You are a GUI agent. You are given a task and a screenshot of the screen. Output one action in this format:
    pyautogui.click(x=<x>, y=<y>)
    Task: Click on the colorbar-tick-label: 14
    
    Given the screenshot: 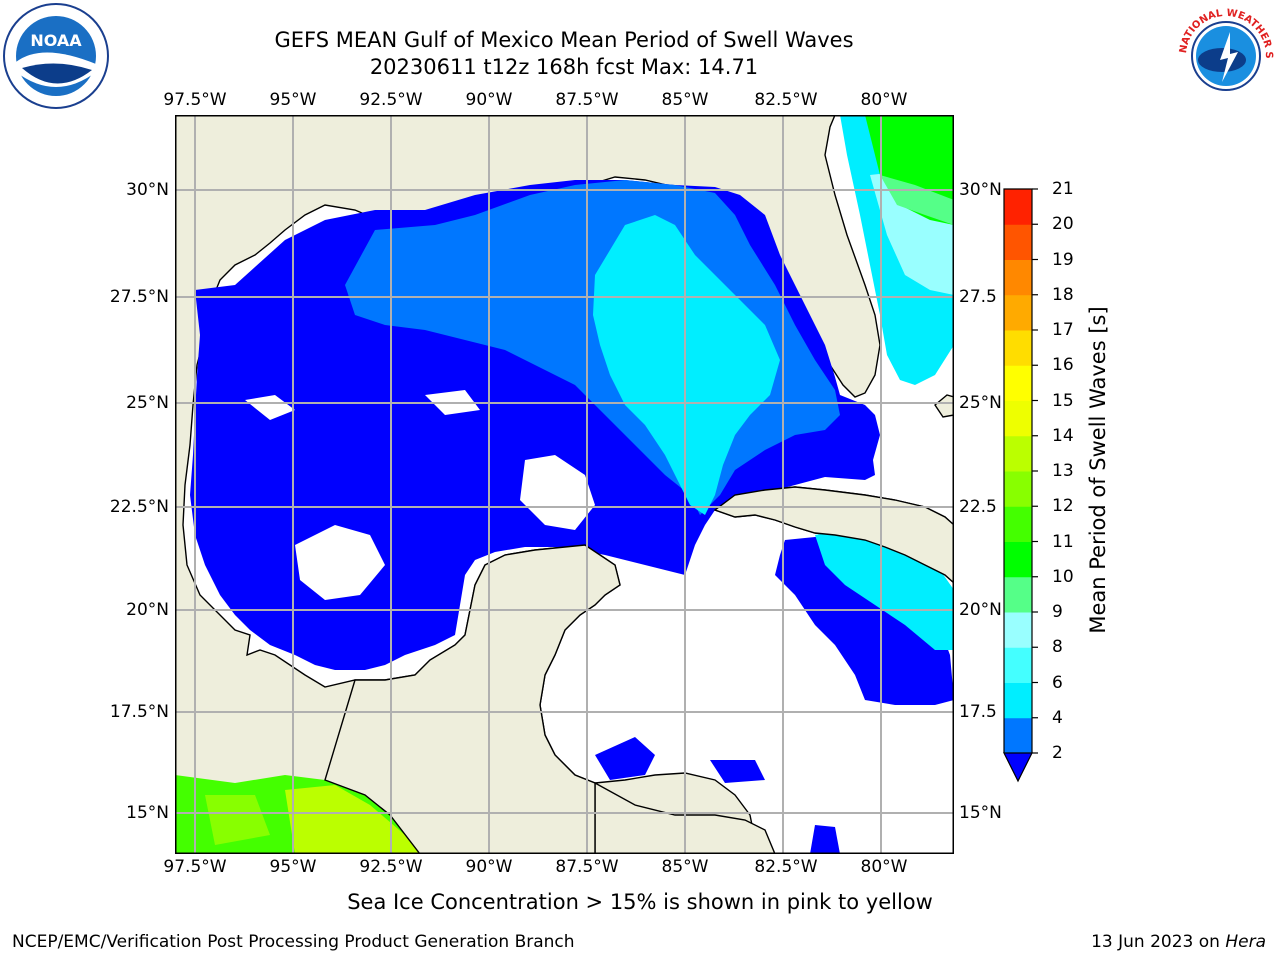 What is the action you would take?
    pyautogui.click(x=1063, y=435)
    